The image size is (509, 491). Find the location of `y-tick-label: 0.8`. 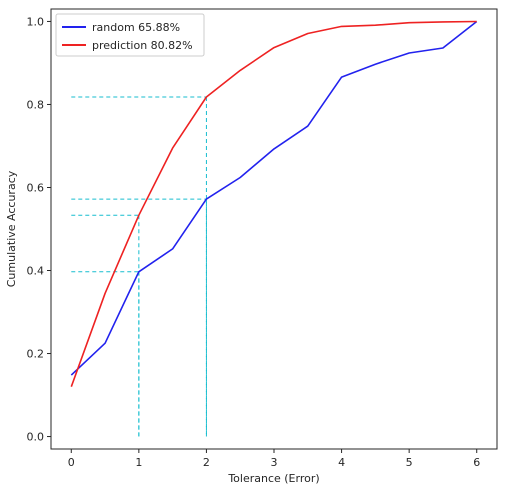

y-tick-label: 0.8 is located at coordinates (36, 104).